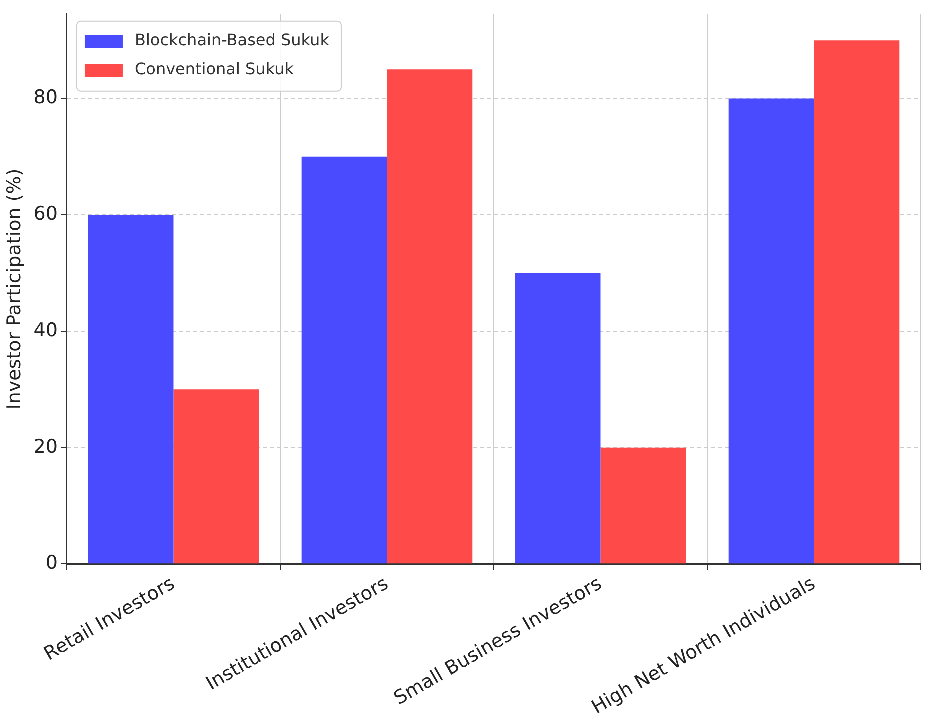 This screenshot has height=723, width=929. What do you see at coordinates (52, 563) in the screenshot?
I see `y-tick-label: 0` at bounding box center [52, 563].